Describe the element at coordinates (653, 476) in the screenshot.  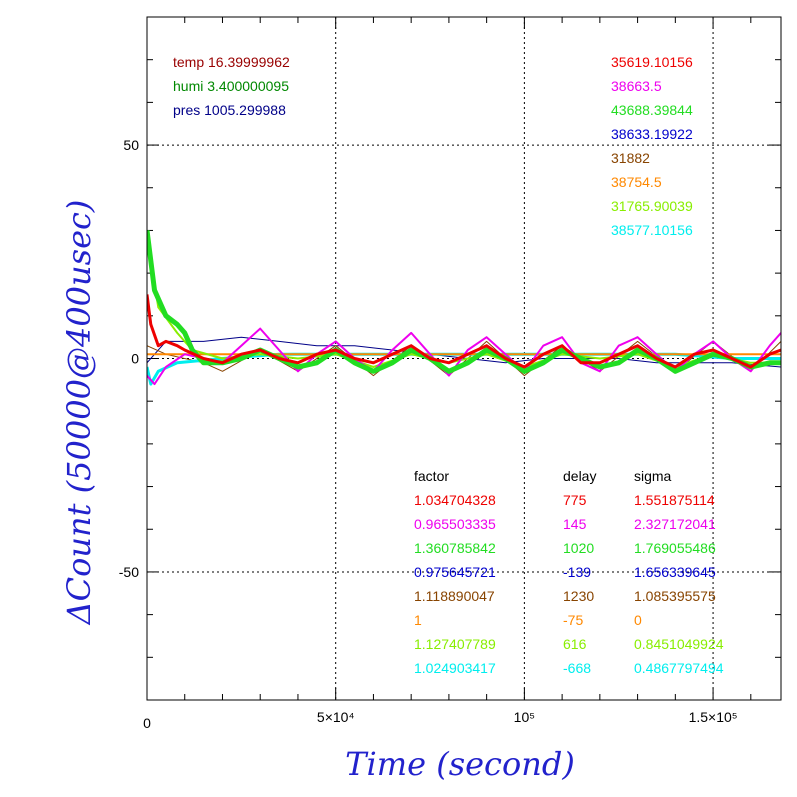
I see `table-header: sigma` at that location.